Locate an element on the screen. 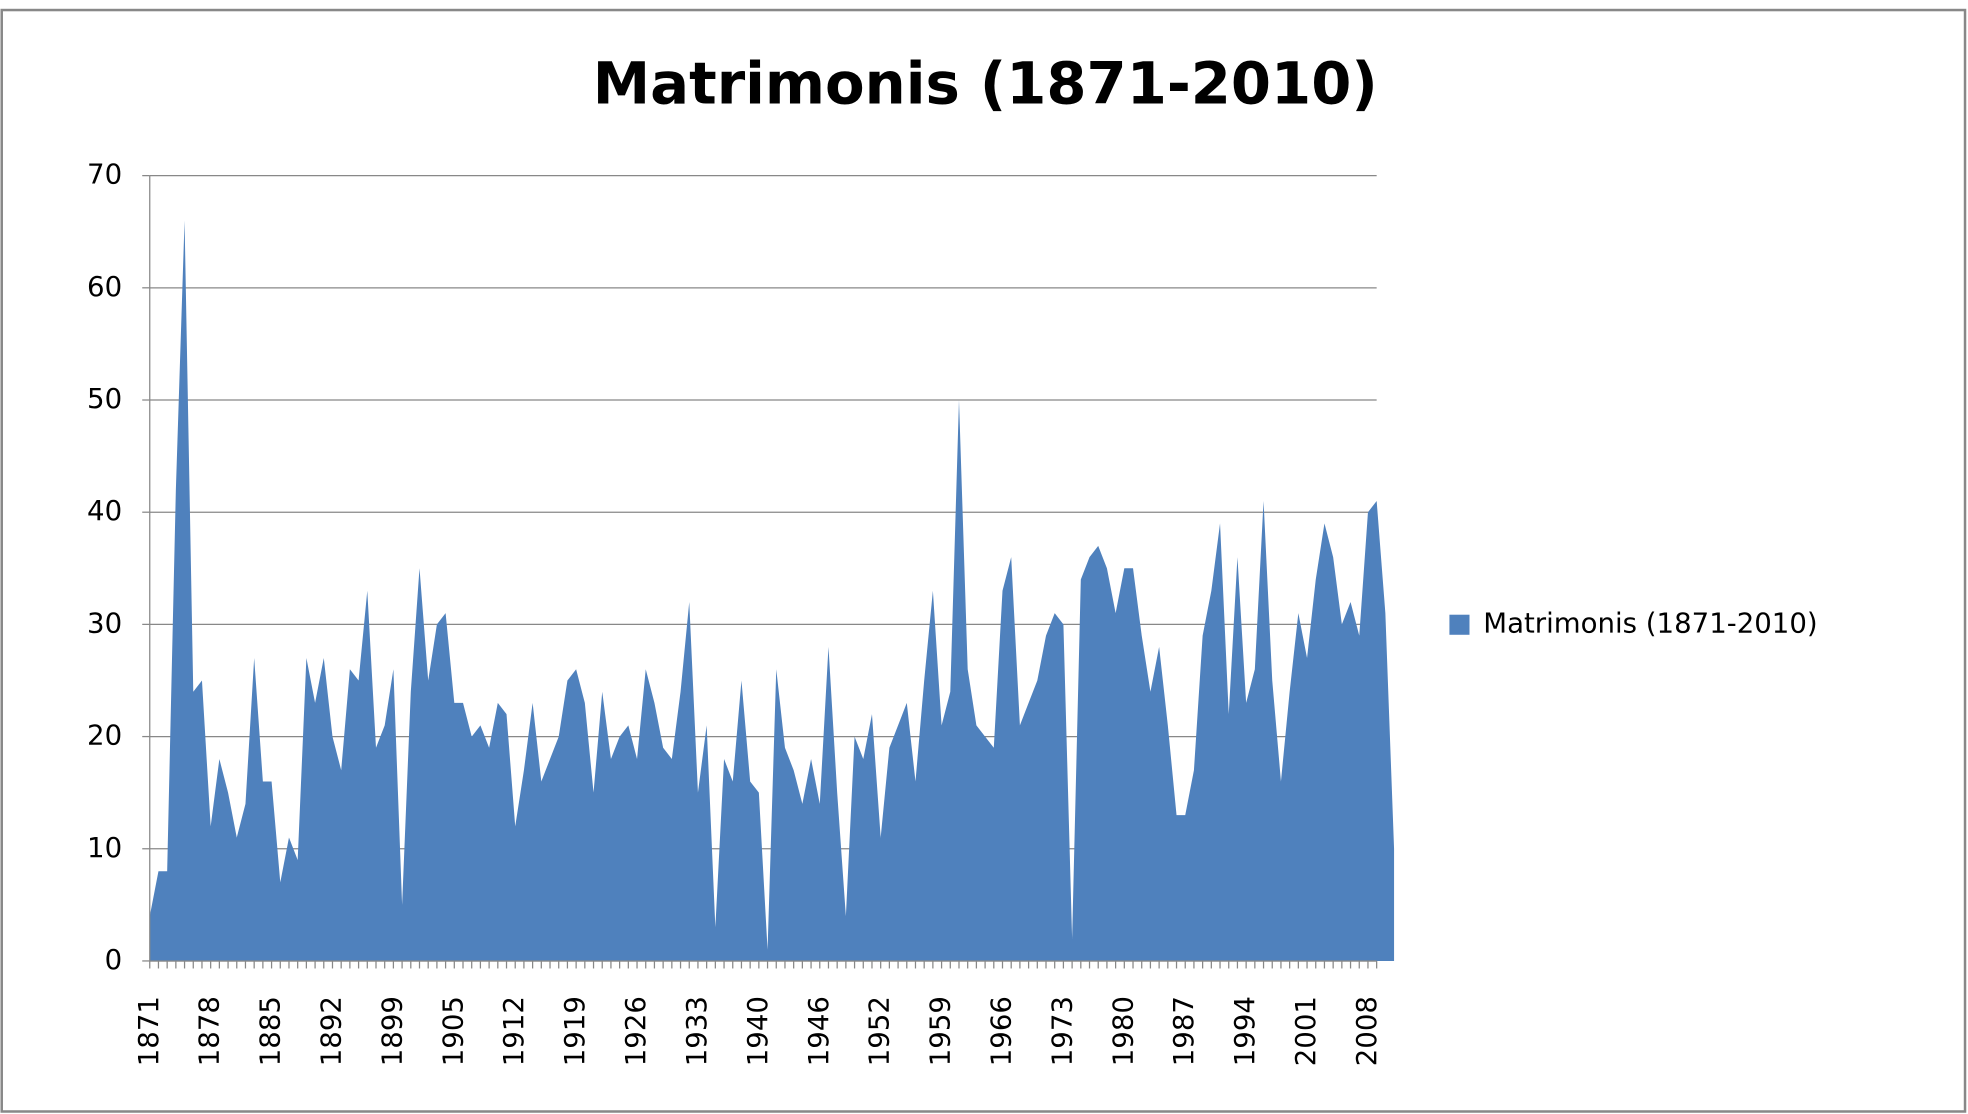  y-tick-label: 0 is located at coordinates (114, 959).